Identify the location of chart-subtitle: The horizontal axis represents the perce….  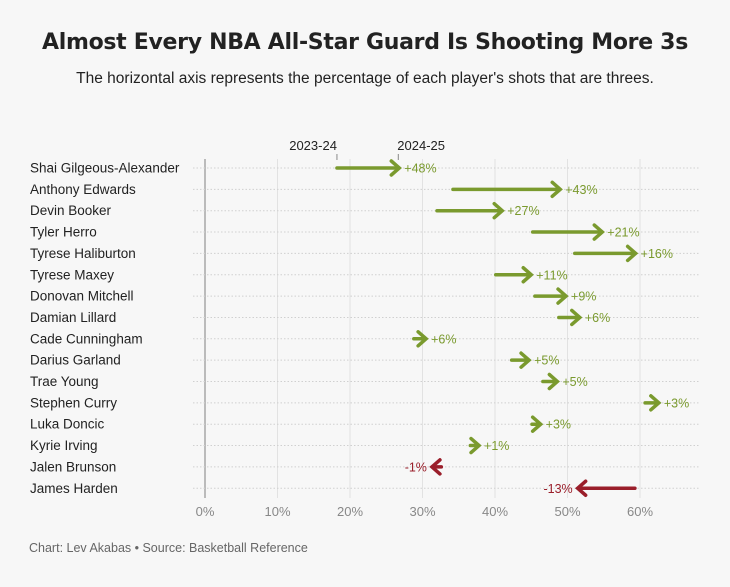
(365, 78).